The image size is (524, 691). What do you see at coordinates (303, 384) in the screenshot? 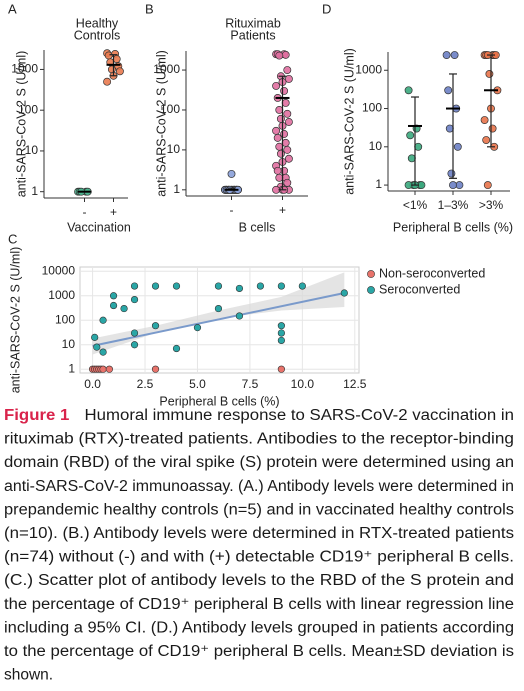
I see `x-tick-label: 10.0` at bounding box center [303, 384].